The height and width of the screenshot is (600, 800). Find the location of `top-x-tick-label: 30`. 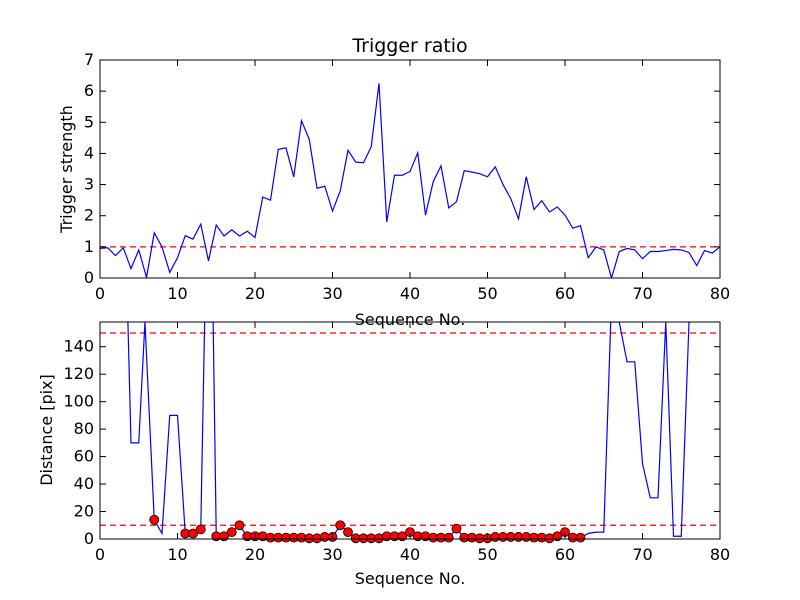

top-x-tick-label: 30 is located at coordinates (332, 293).